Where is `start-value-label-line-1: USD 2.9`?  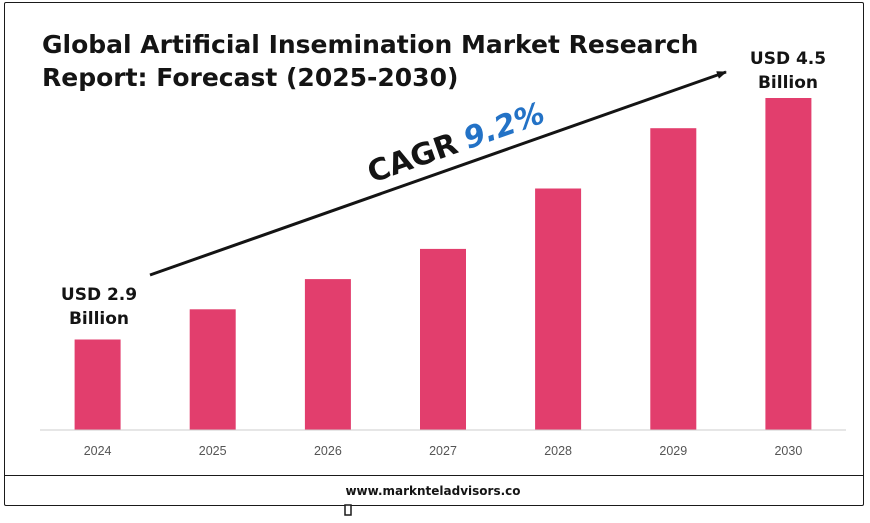 start-value-label-line-1: USD 2.9 is located at coordinates (99, 295).